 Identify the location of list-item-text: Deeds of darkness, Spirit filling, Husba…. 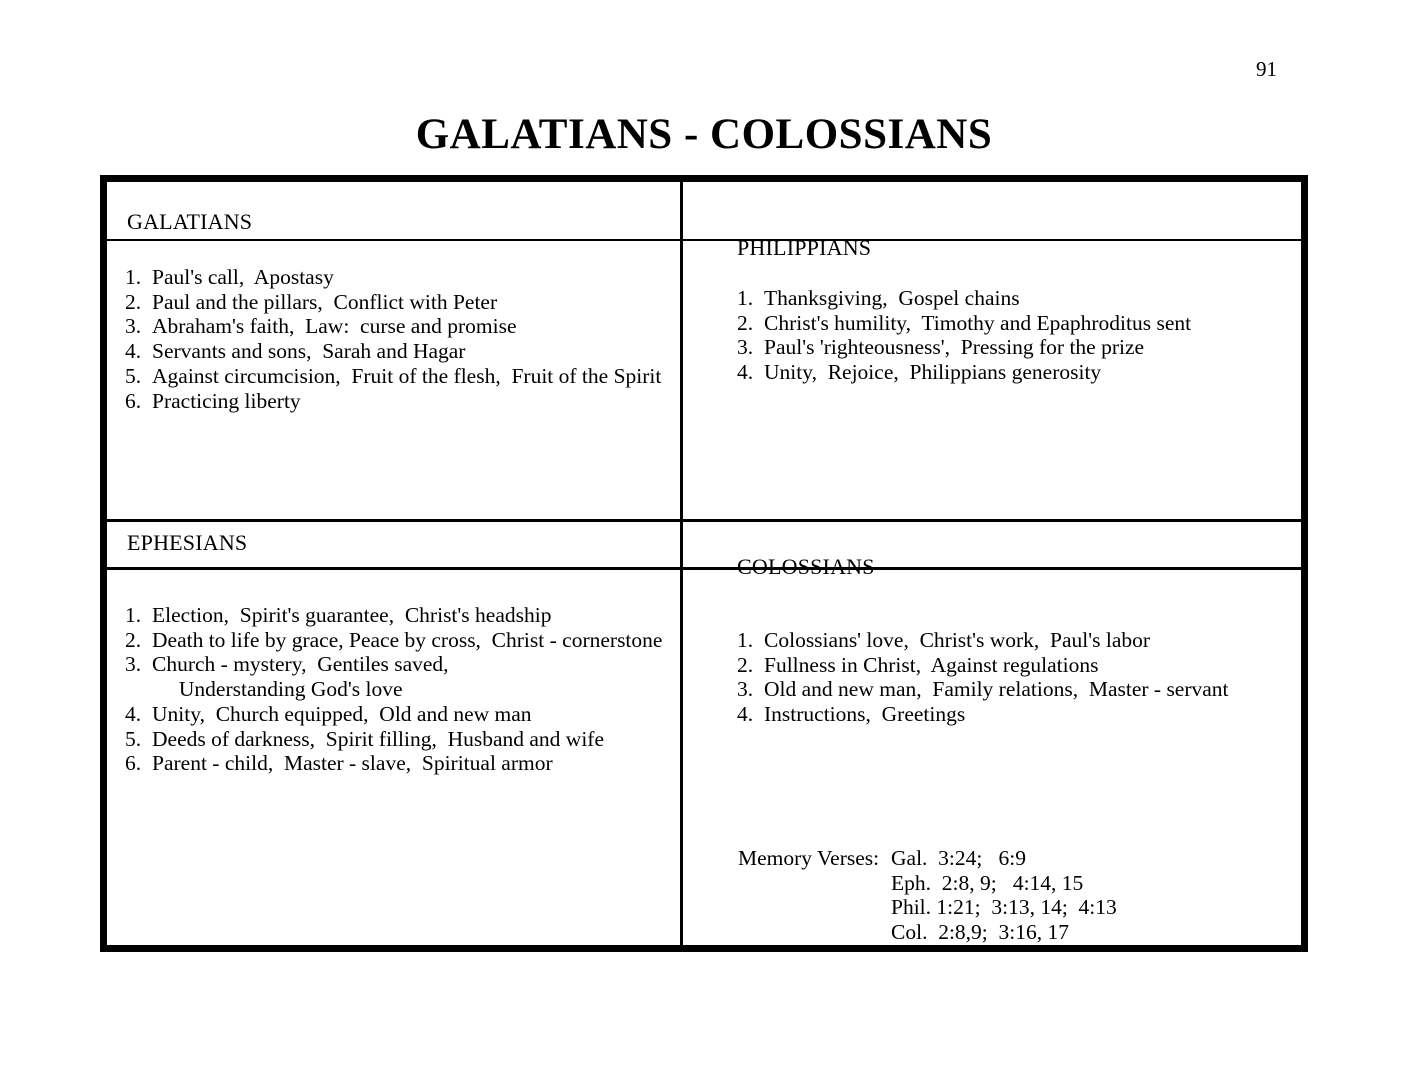
(378, 738).